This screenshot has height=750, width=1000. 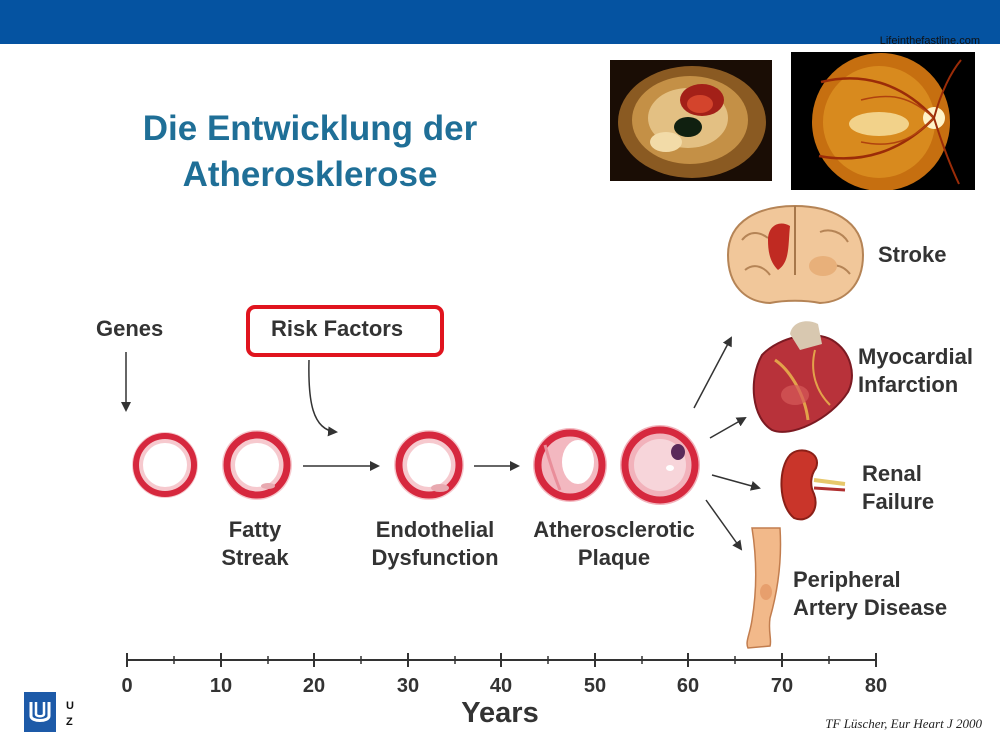 I want to click on retina-fundus-image, so click(x=883, y=121).